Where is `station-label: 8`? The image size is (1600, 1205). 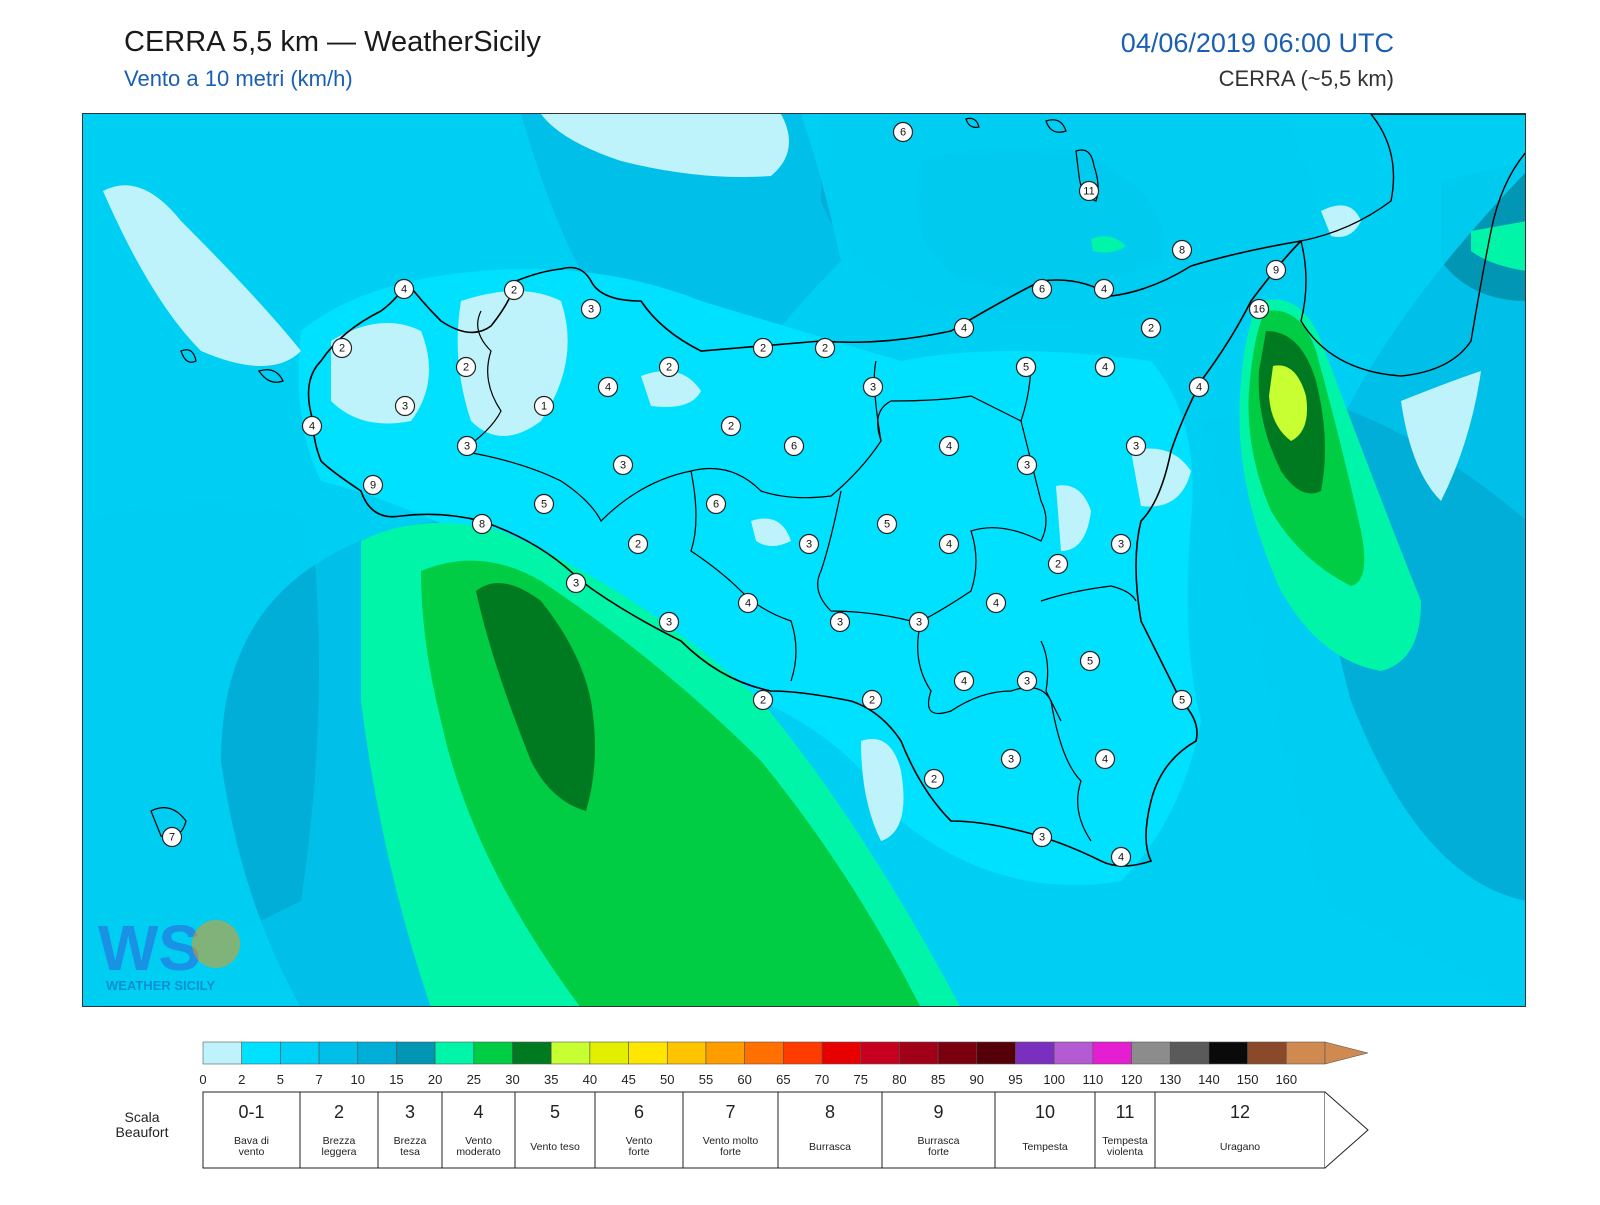
station-label: 8 is located at coordinates (1182, 250).